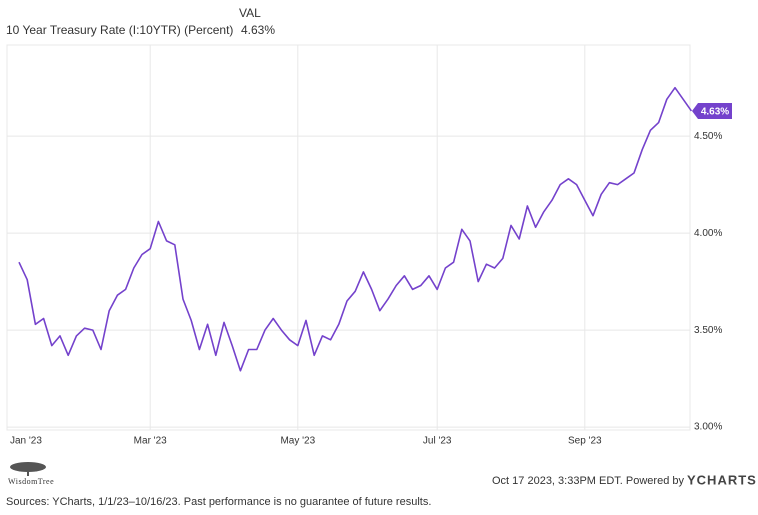  I want to click on y-tick-label: 3.00%, so click(708, 427).